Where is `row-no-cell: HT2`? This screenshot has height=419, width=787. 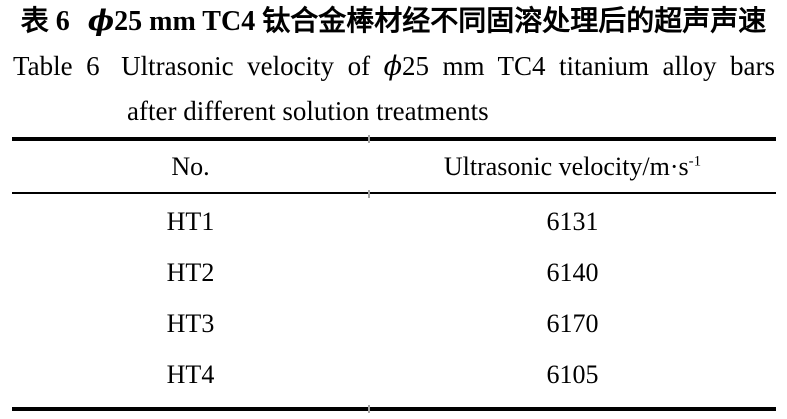
row-no-cell: HT2 is located at coordinates (190, 272).